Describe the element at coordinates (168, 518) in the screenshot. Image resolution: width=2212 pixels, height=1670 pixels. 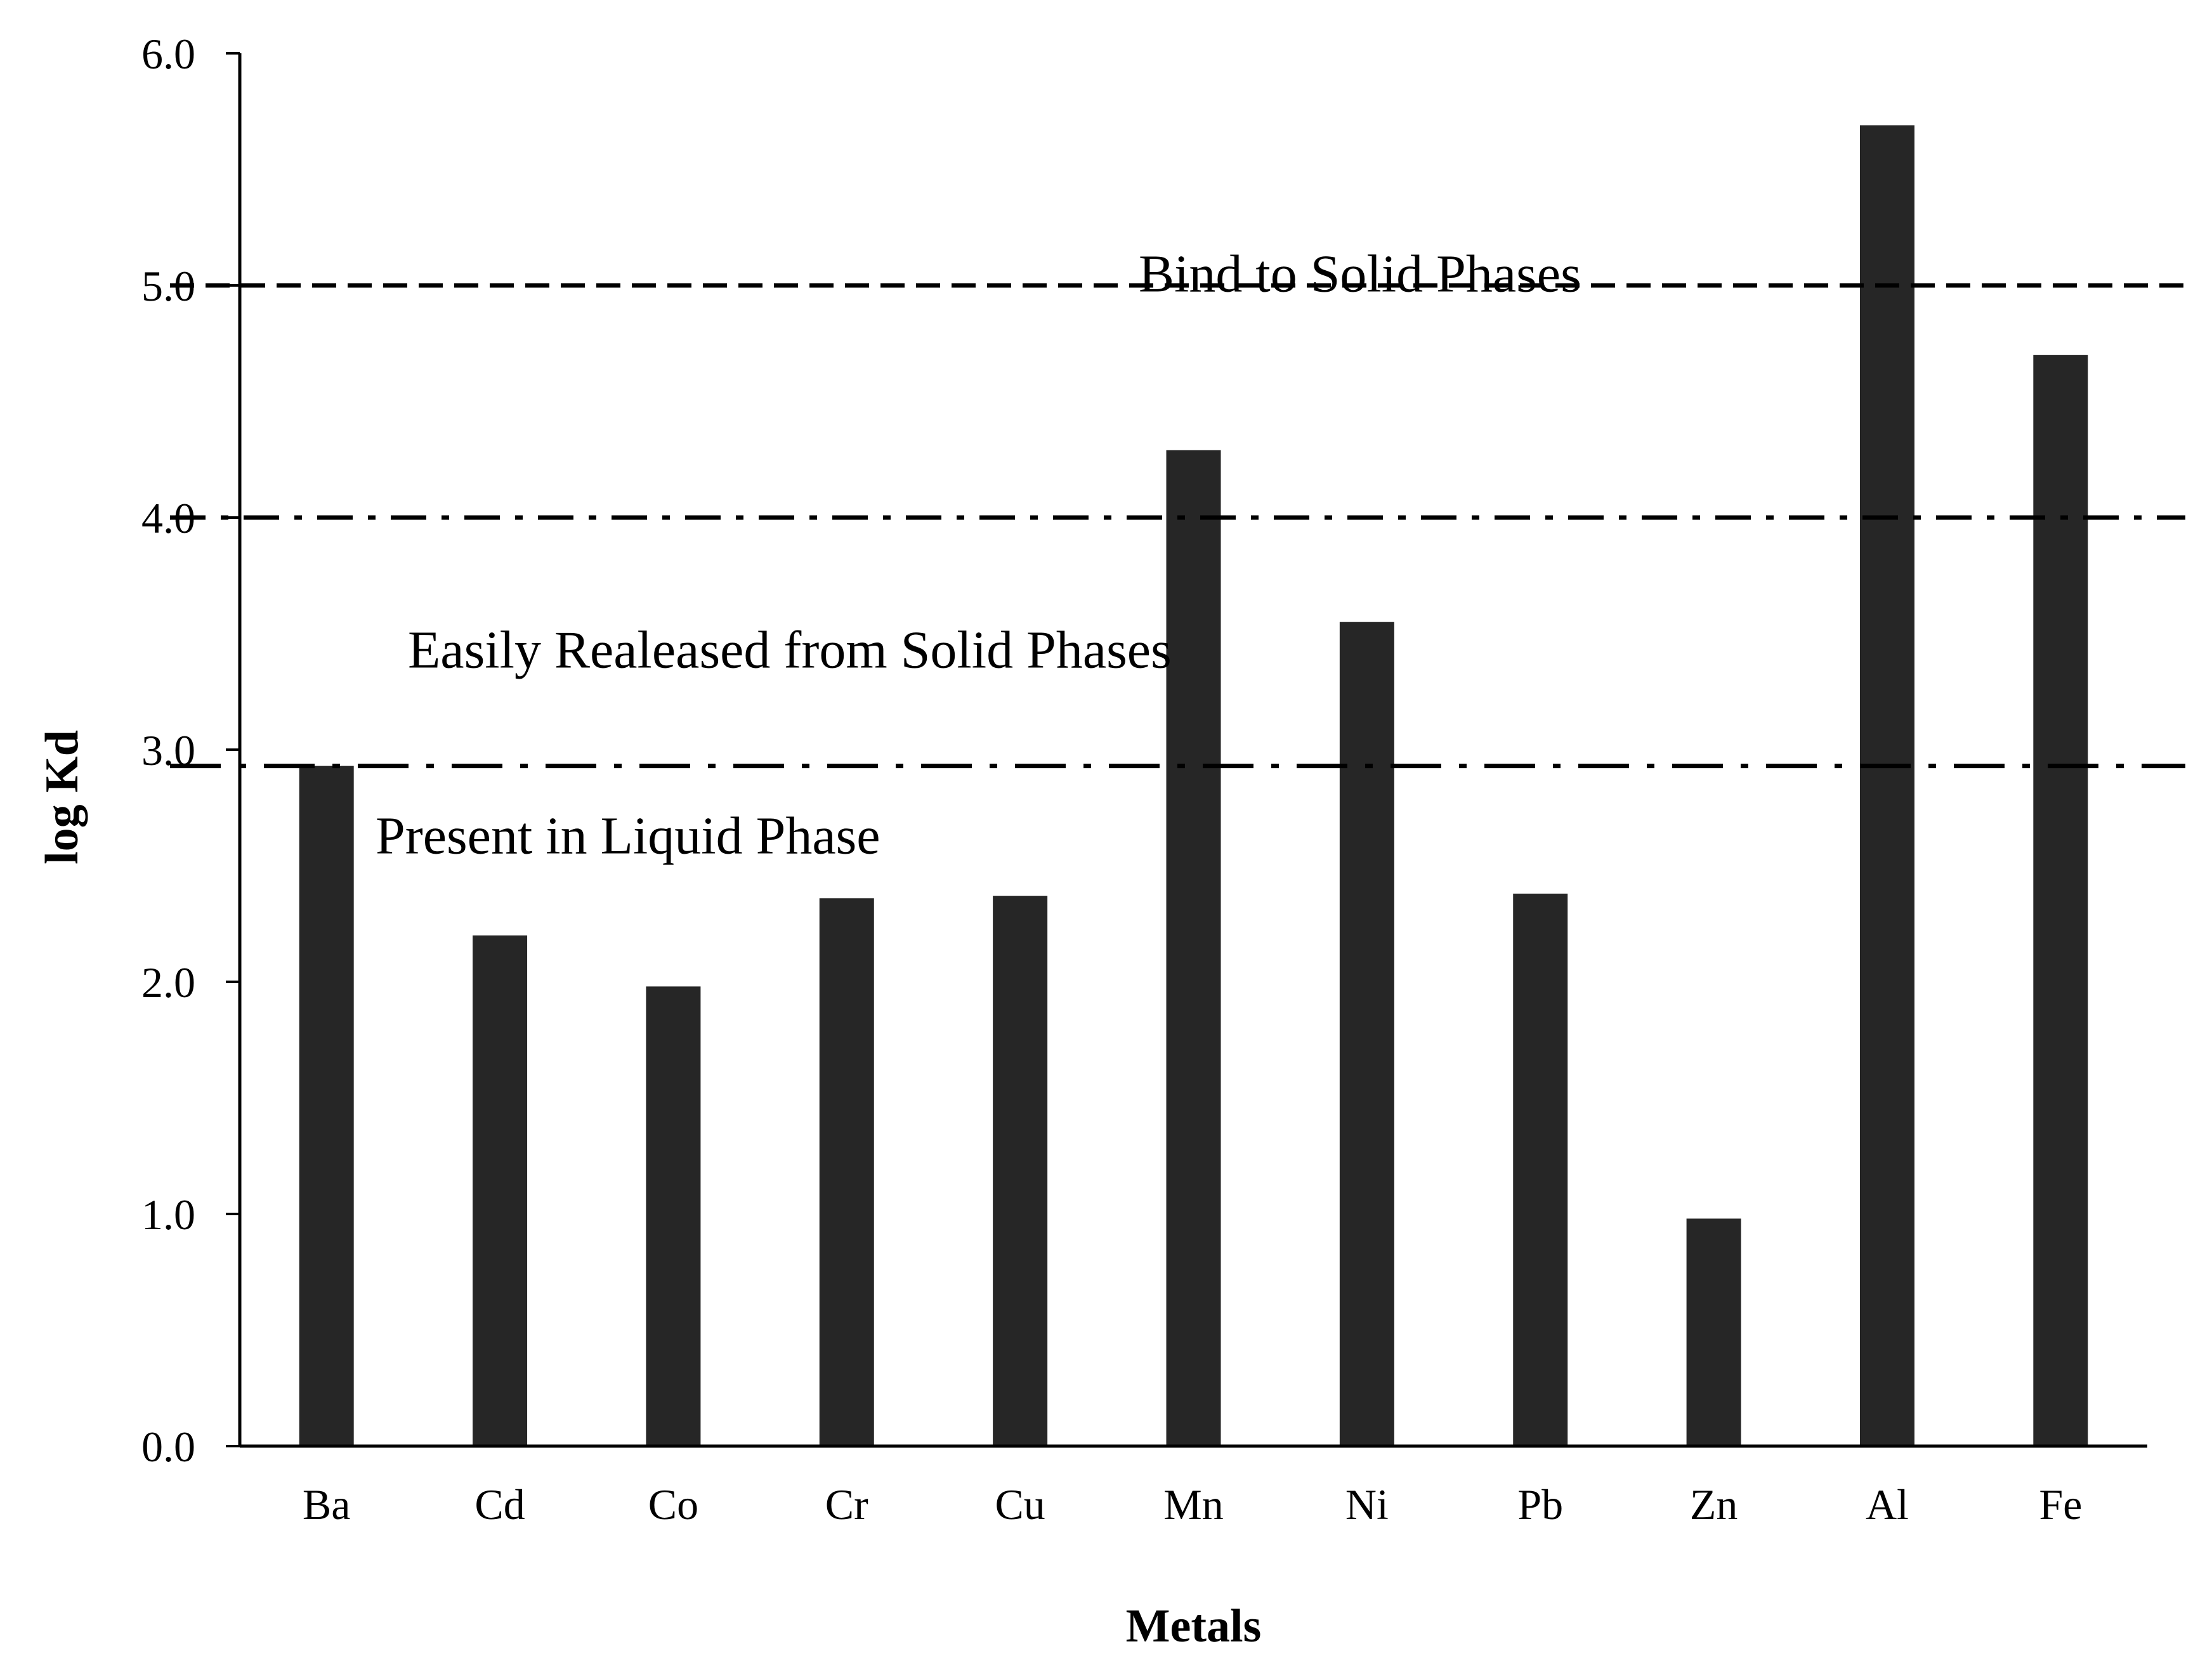
I see `y-tick-label: 4.0` at that location.